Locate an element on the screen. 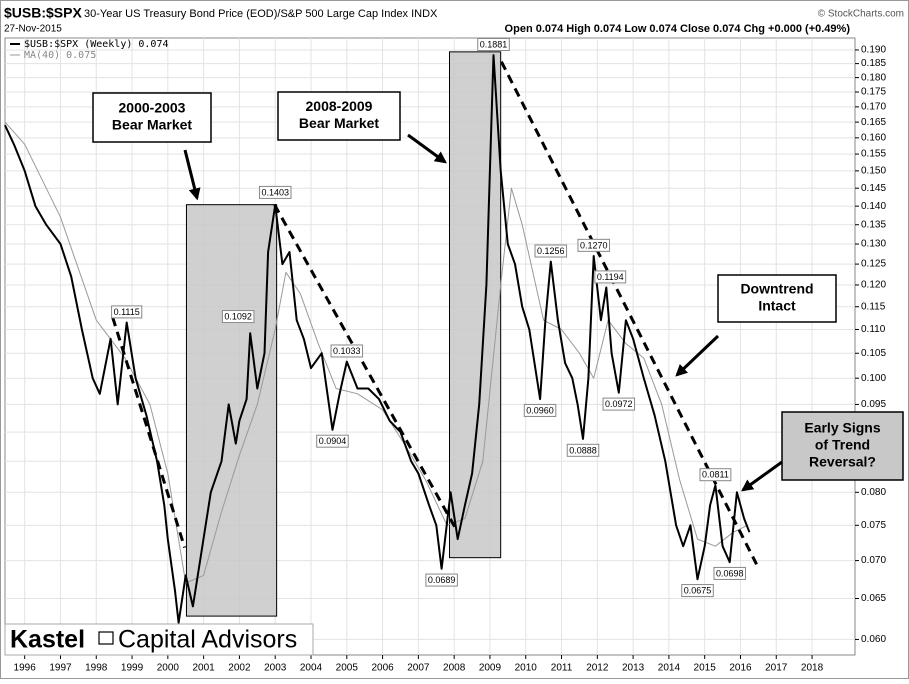  x-tick-label: 2007 is located at coordinates (418, 668).